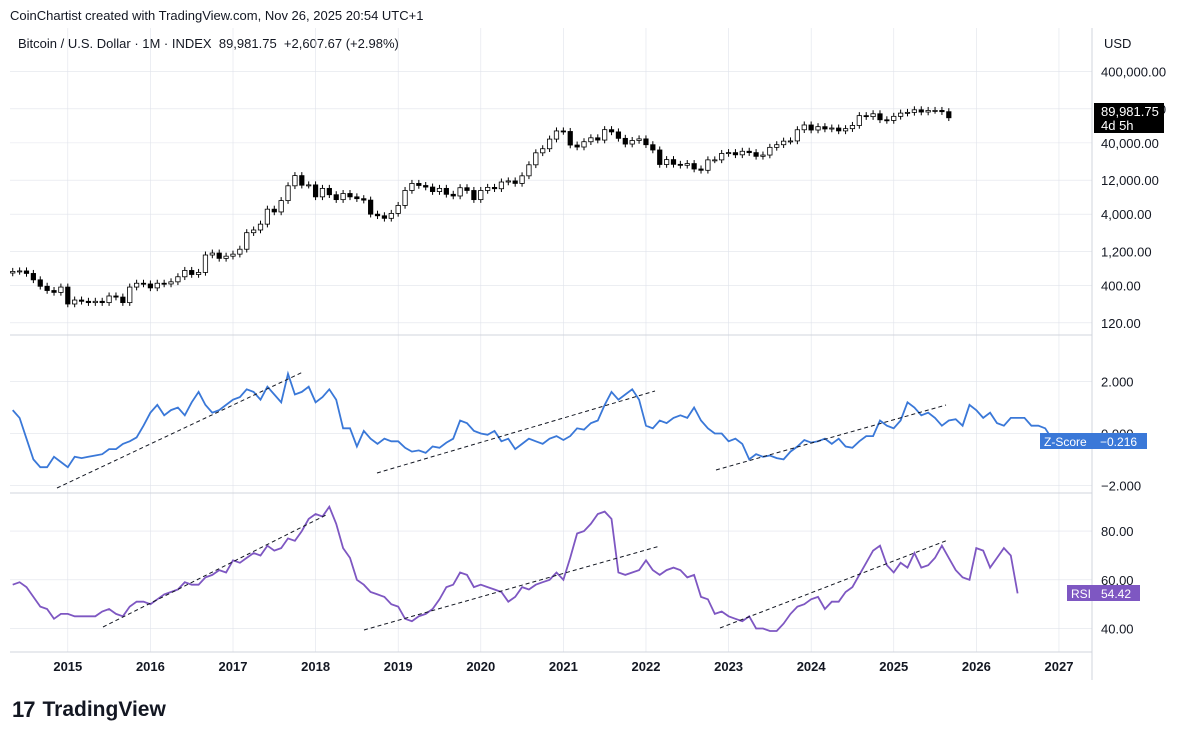  I want to click on last-price-badge: 89,981.75 4d 5h, so click(1129, 118).